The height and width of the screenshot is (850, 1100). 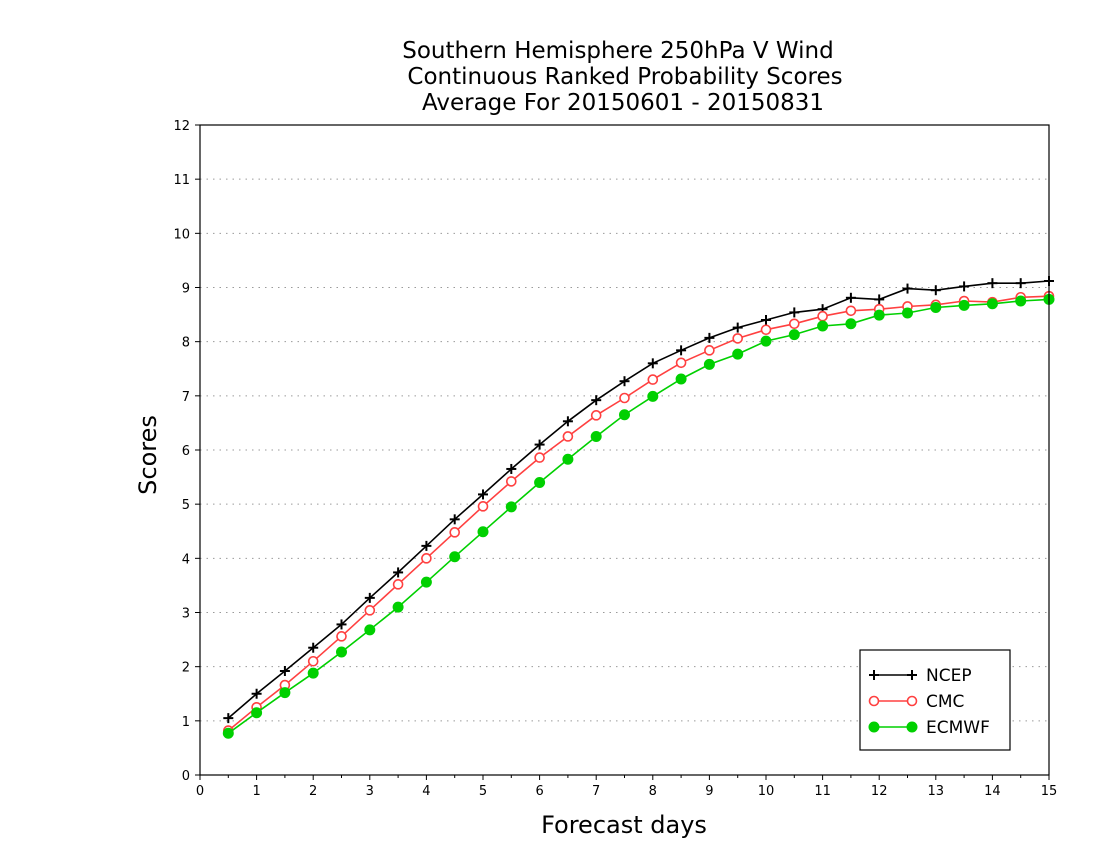 I want to click on x-tick-label-3: 3, so click(x=370, y=791).